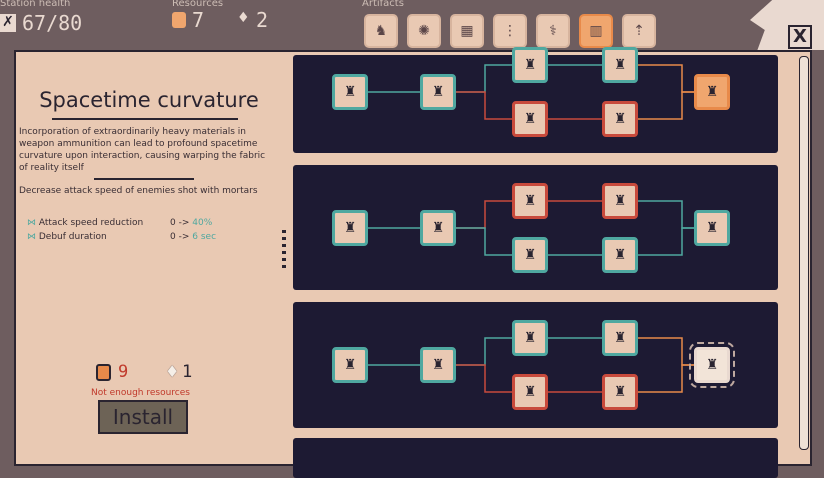 This screenshot has width=824, height=478. What do you see at coordinates (103, 372) in the screenshot?
I see `orange-cost-icon` at bounding box center [103, 372].